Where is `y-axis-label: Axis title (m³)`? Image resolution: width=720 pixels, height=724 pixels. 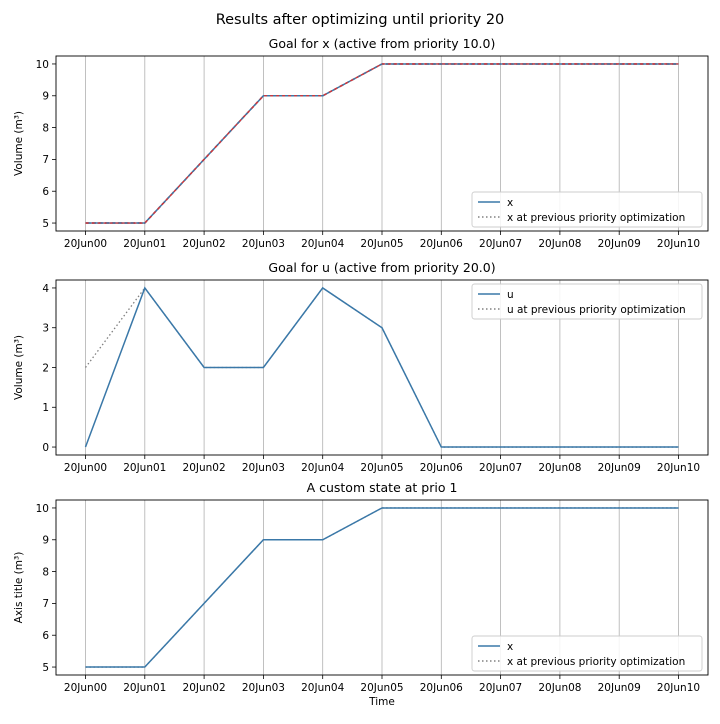
y-axis-label: Axis title (m³) is located at coordinates (19, 588).